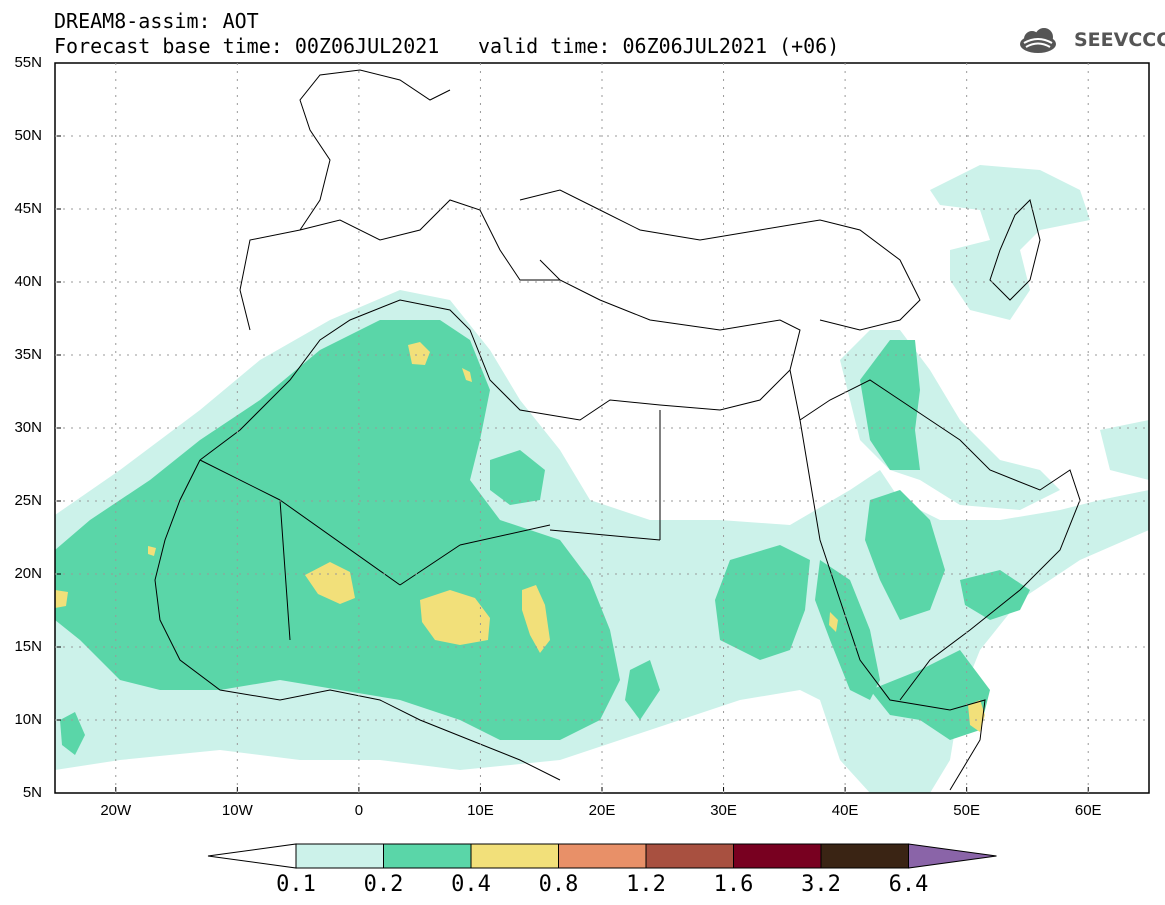  What do you see at coordinates (252, 856) in the screenshot?
I see `colorbar-low-arrow` at bounding box center [252, 856].